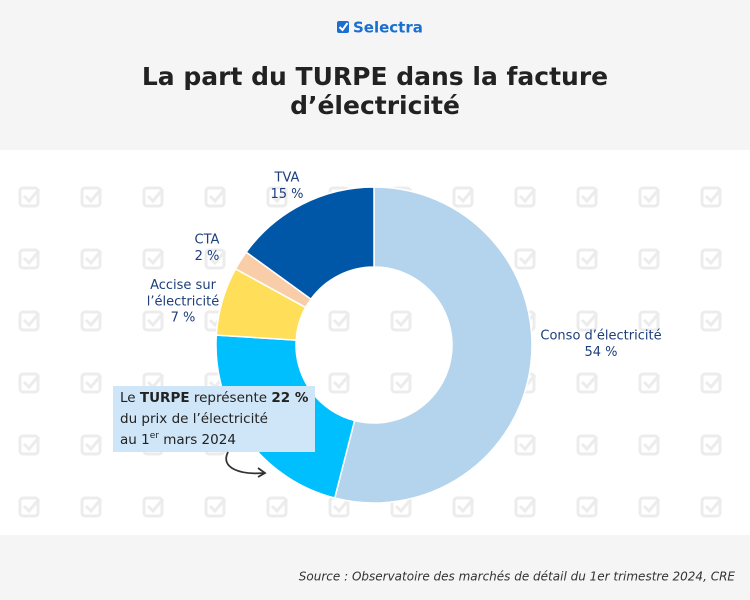  What do you see at coordinates (286, 194) in the screenshot?
I see `value-label: 15 %` at bounding box center [286, 194].